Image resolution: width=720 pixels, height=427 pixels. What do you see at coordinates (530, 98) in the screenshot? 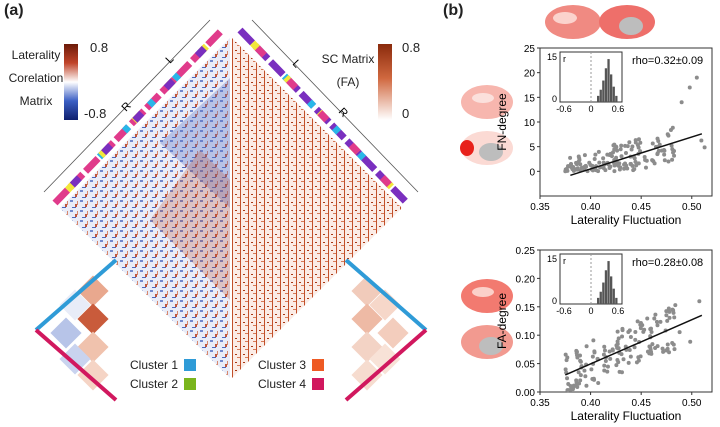
I see `y-tick-label: 15` at bounding box center [530, 98].